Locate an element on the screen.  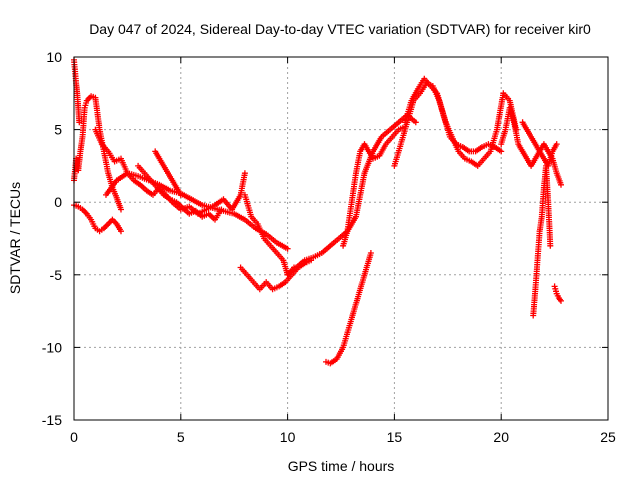
x-tick-label: 25 is located at coordinates (608, 437).